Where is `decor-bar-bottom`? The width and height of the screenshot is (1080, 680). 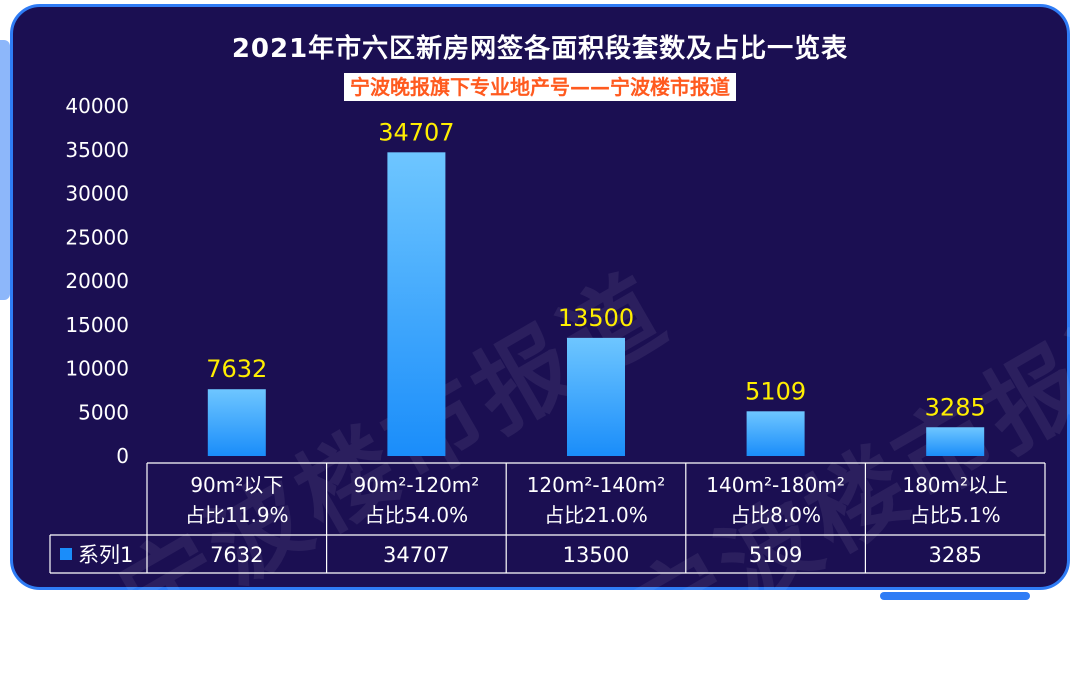 decor-bar-bottom is located at coordinates (955, 596).